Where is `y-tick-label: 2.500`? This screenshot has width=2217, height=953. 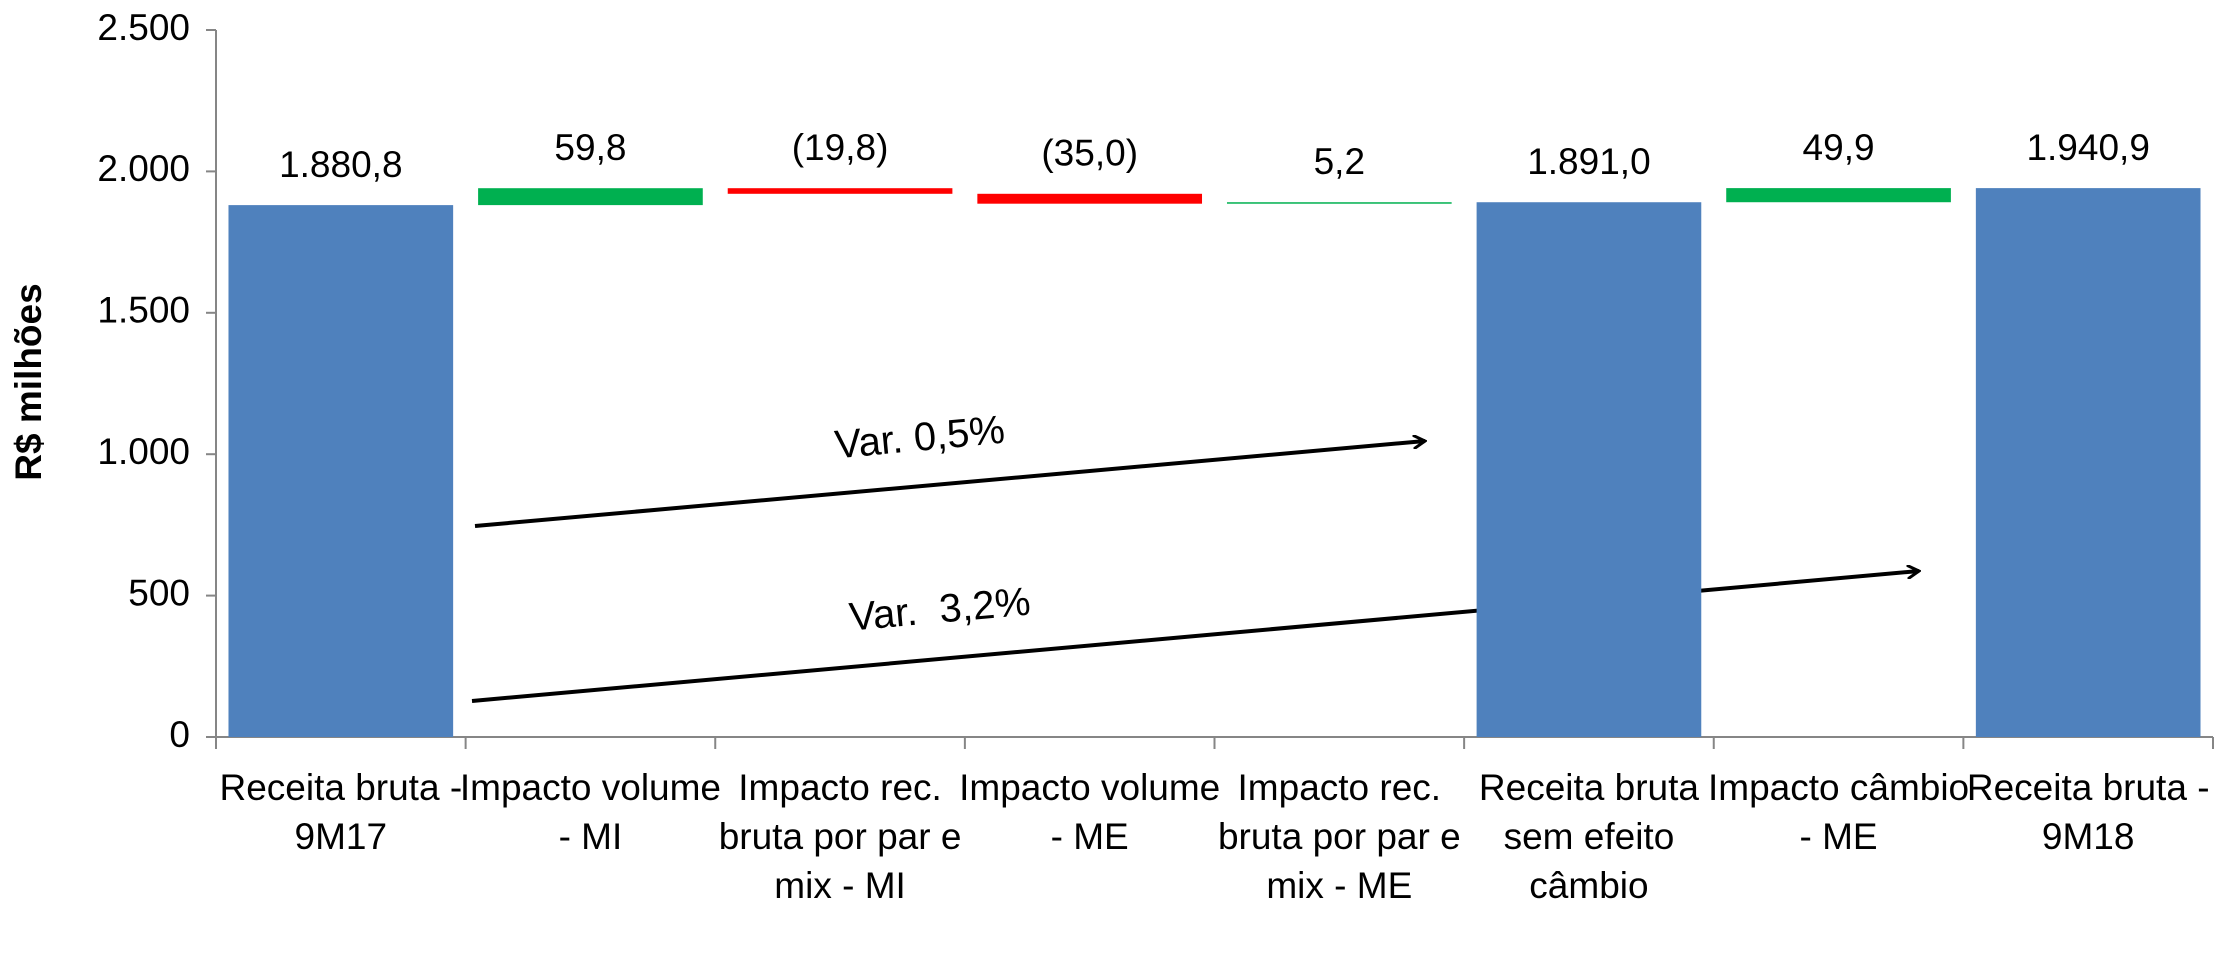
y-tick-label: 2.500 is located at coordinates (143, 27).